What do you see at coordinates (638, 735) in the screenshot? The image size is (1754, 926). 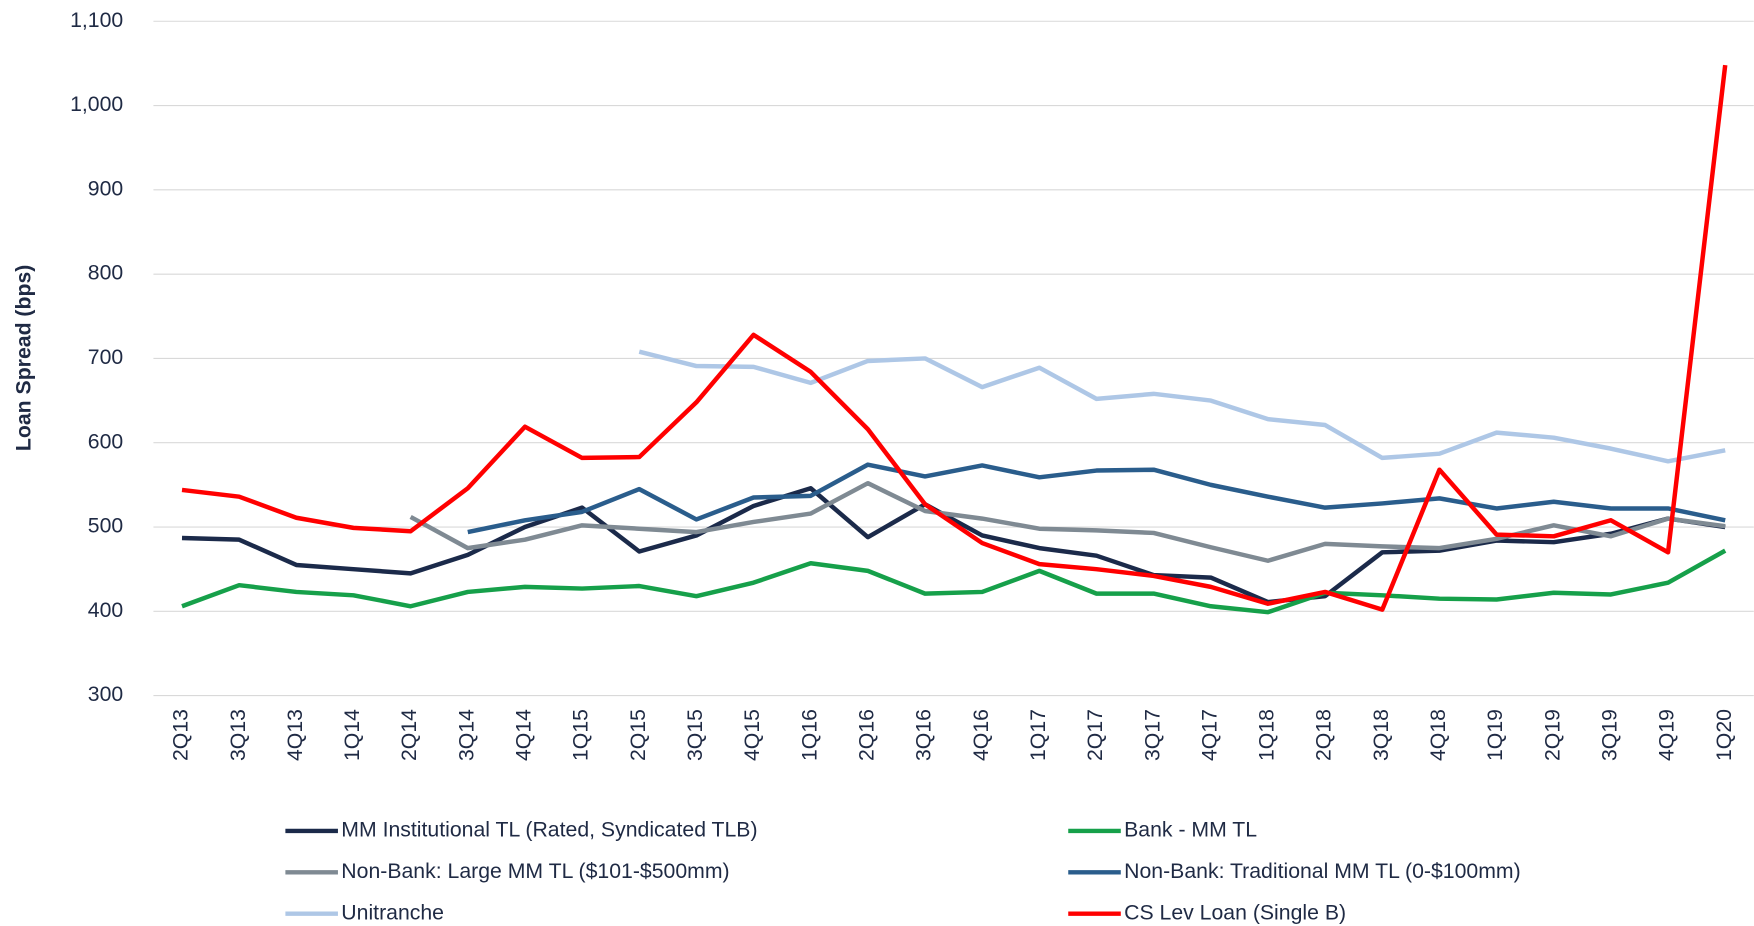 I see `x-tick-label: 2Q15` at bounding box center [638, 735].